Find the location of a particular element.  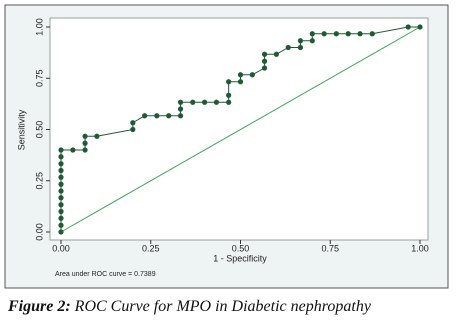

y-tick-label: 1.00 is located at coordinates (39, 27).